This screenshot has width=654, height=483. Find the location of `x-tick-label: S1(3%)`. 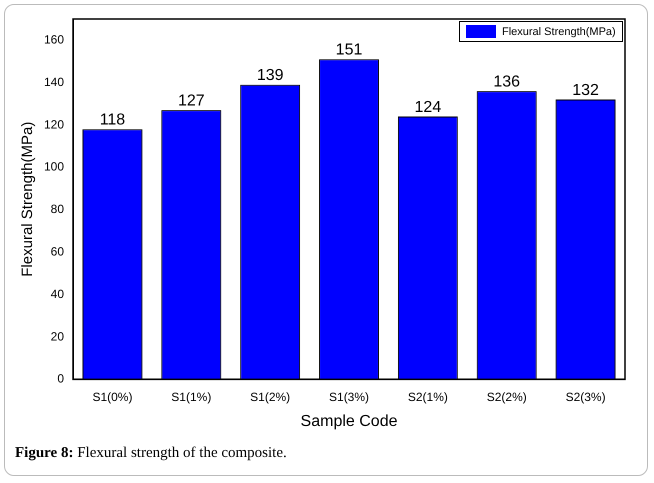

x-tick-label: S1(3%) is located at coordinates (349, 397).